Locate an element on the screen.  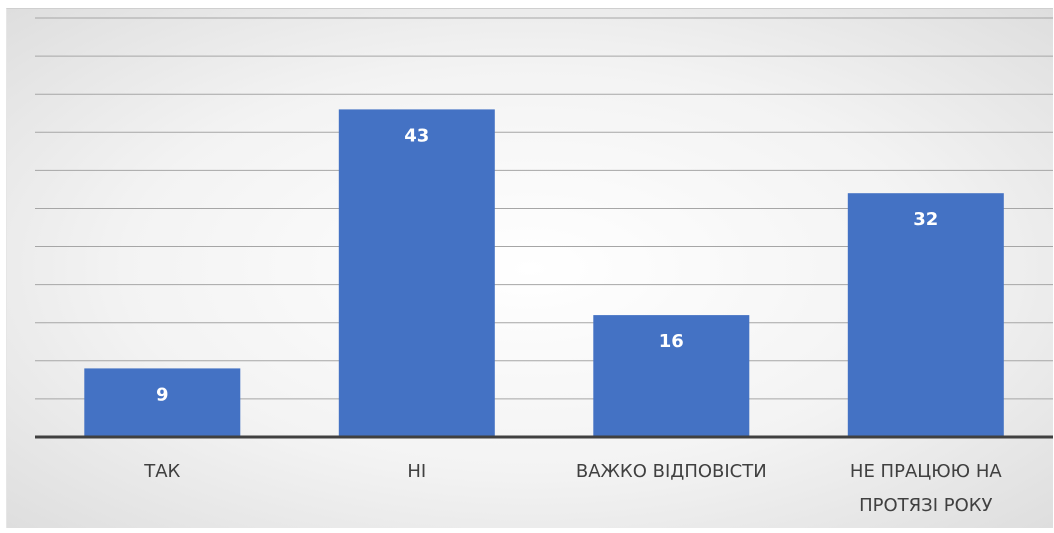
category-label-2: НІ is located at coordinates (416, 471).